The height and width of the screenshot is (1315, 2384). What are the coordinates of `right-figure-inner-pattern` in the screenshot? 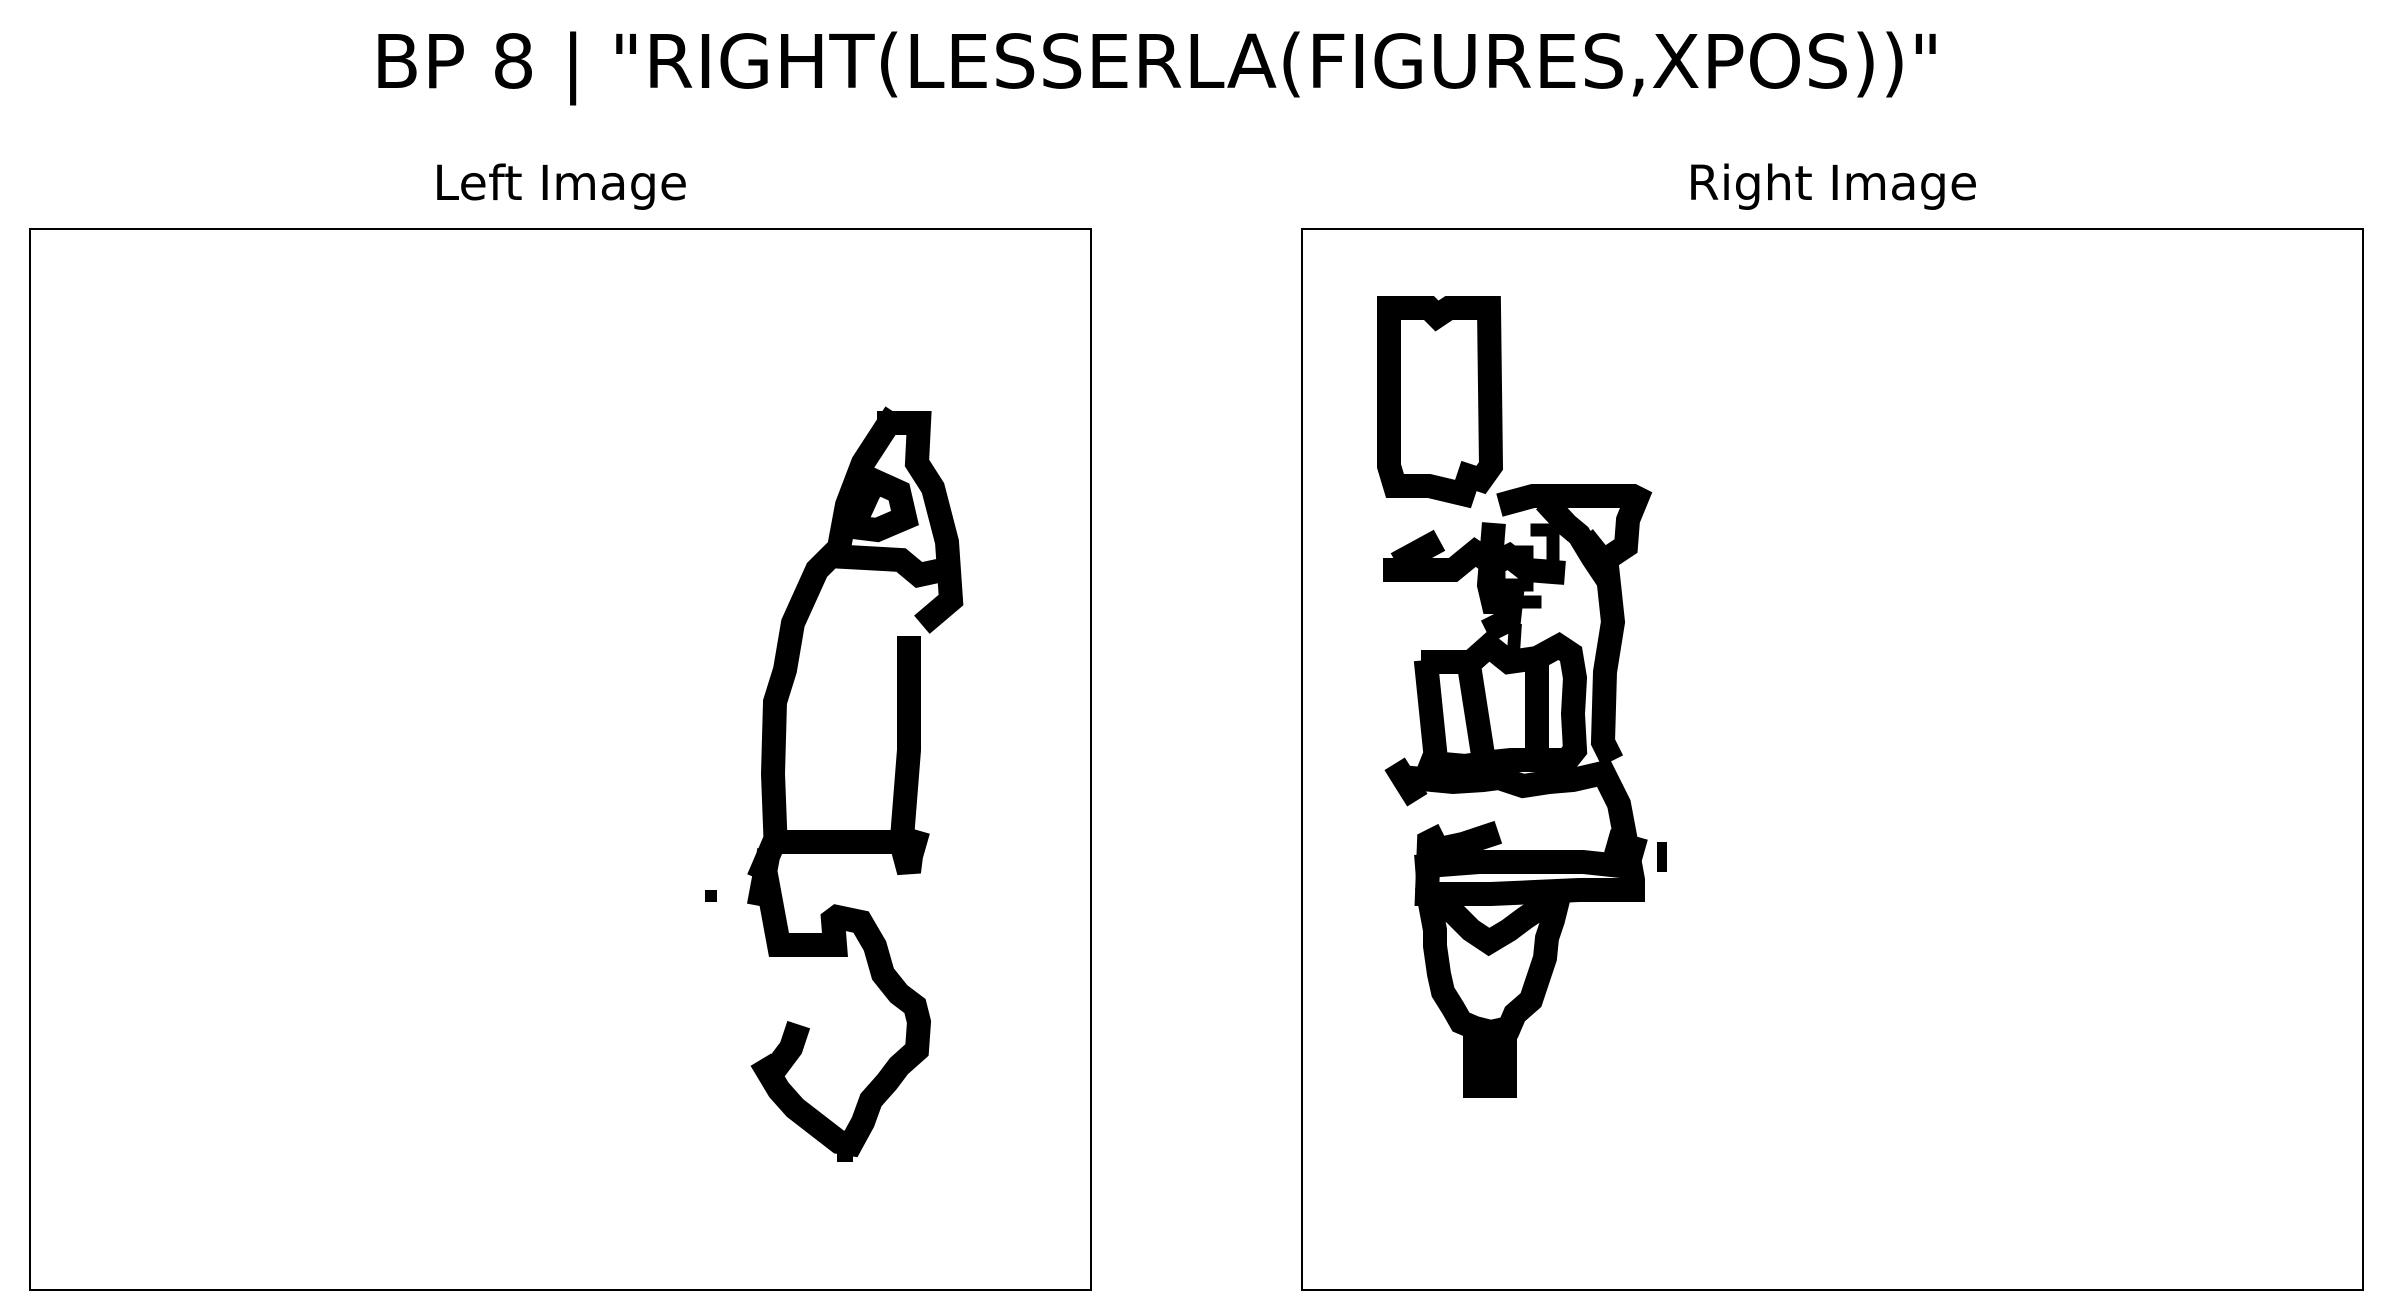 It's located at (1526, 595).